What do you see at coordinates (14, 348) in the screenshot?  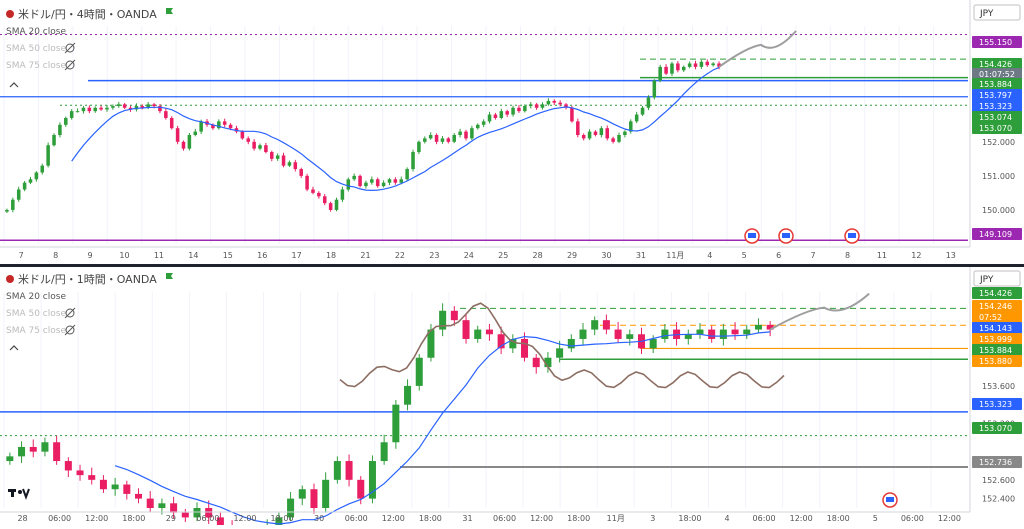 I see `collapse-chevron-icon` at bounding box center [14, 348].